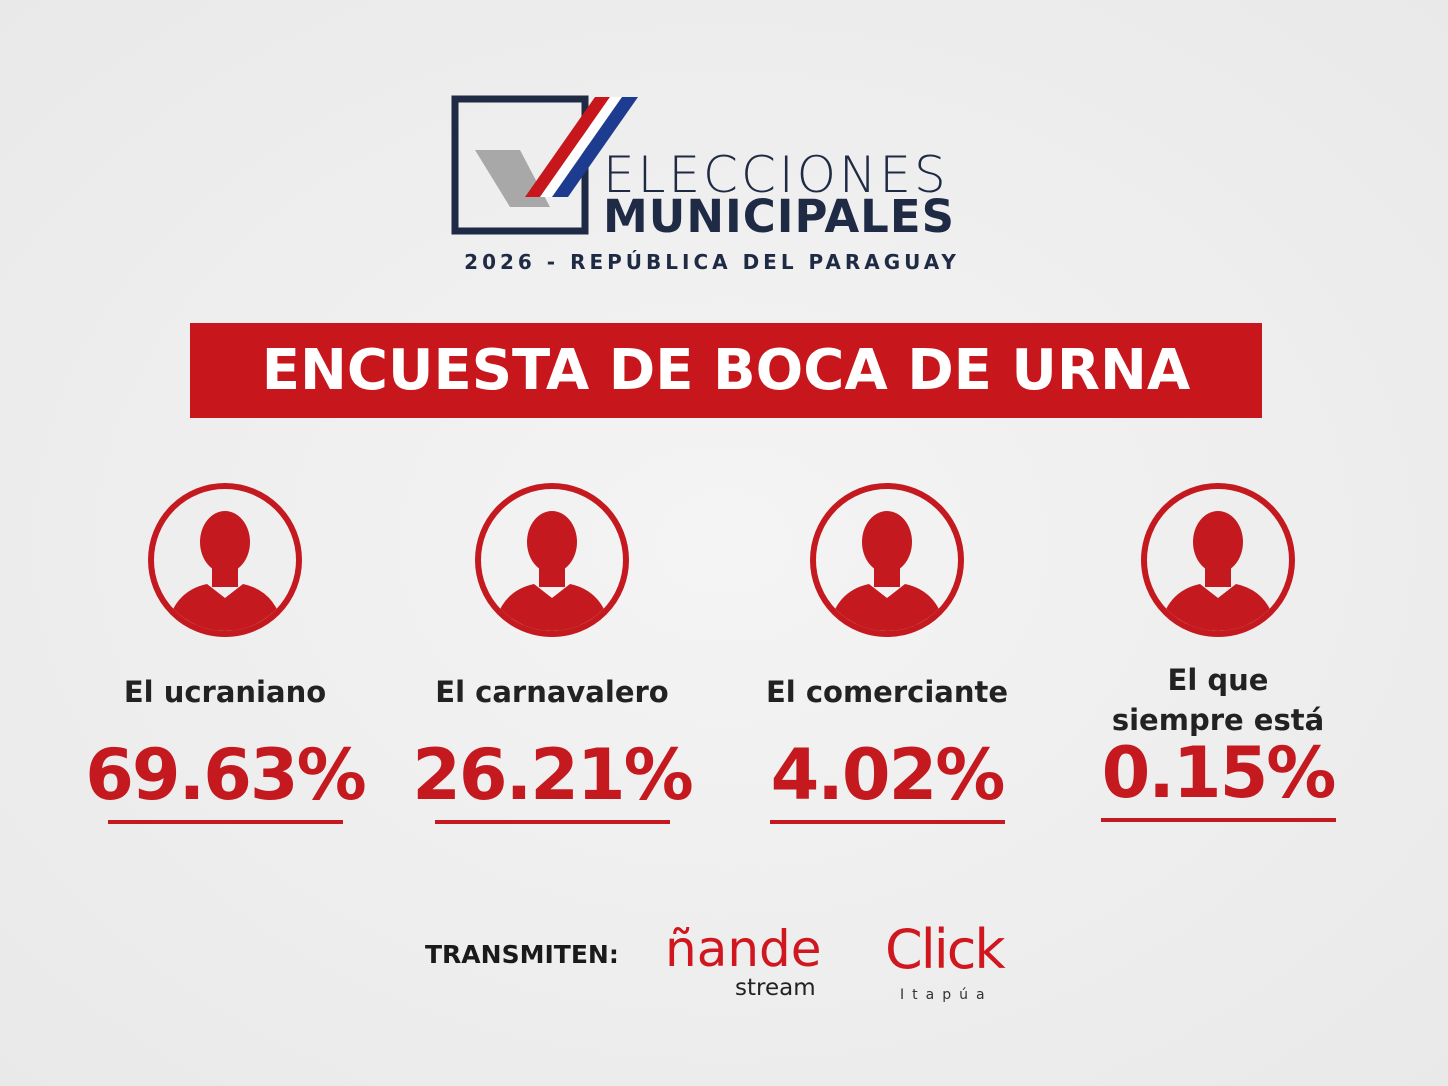  I want to click on candidate: El comerciante 4.02%, so click(887, 652).